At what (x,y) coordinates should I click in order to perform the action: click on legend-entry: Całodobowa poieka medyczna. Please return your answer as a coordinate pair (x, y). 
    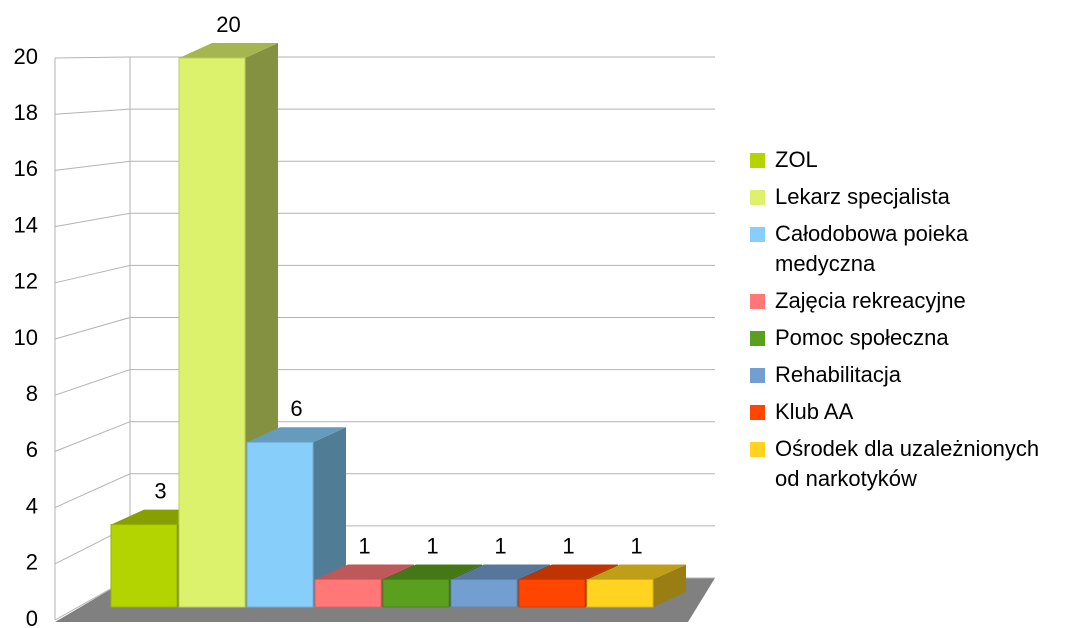
    Looking at the image, I should click on (901, 249).